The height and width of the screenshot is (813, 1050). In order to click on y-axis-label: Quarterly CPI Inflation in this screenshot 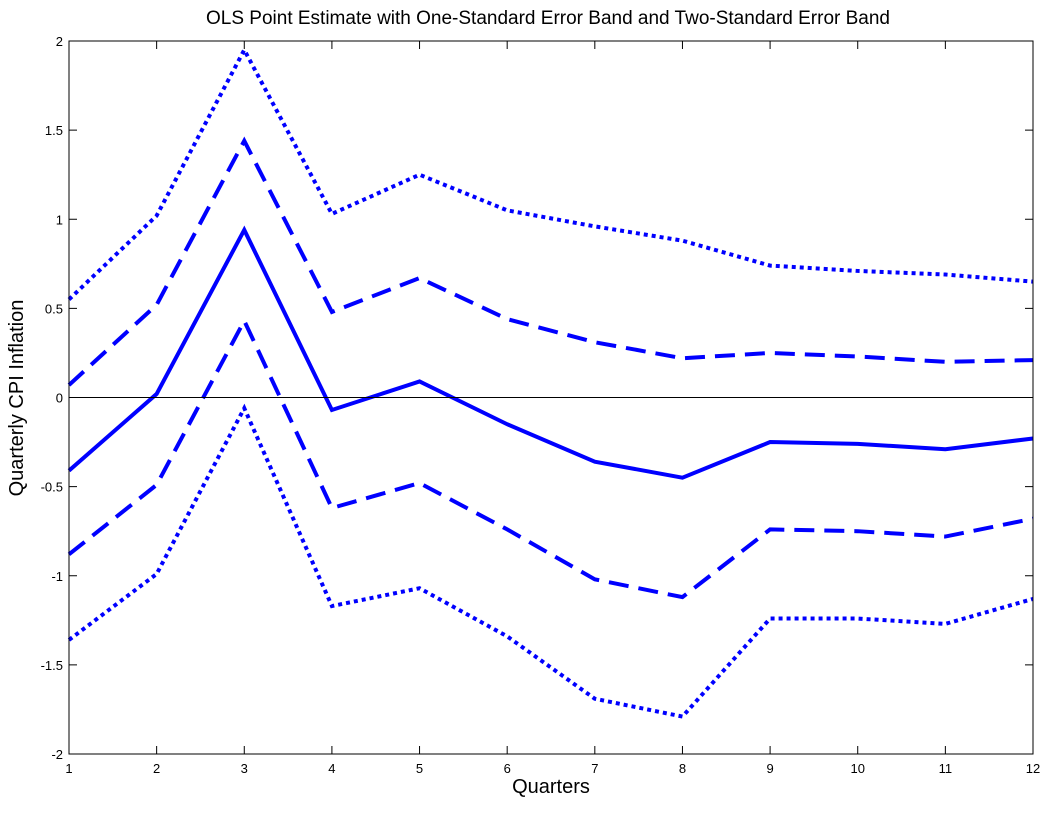, I will do `click(17, 398)`.